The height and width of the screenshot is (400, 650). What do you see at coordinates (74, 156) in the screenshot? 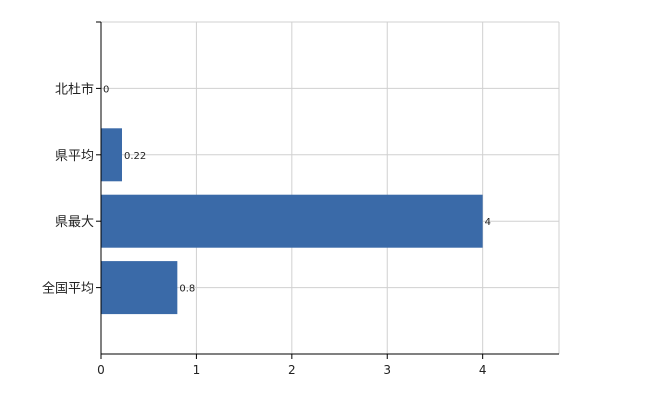
I see `category-label: 県平均` at bounding box center [74, 156].